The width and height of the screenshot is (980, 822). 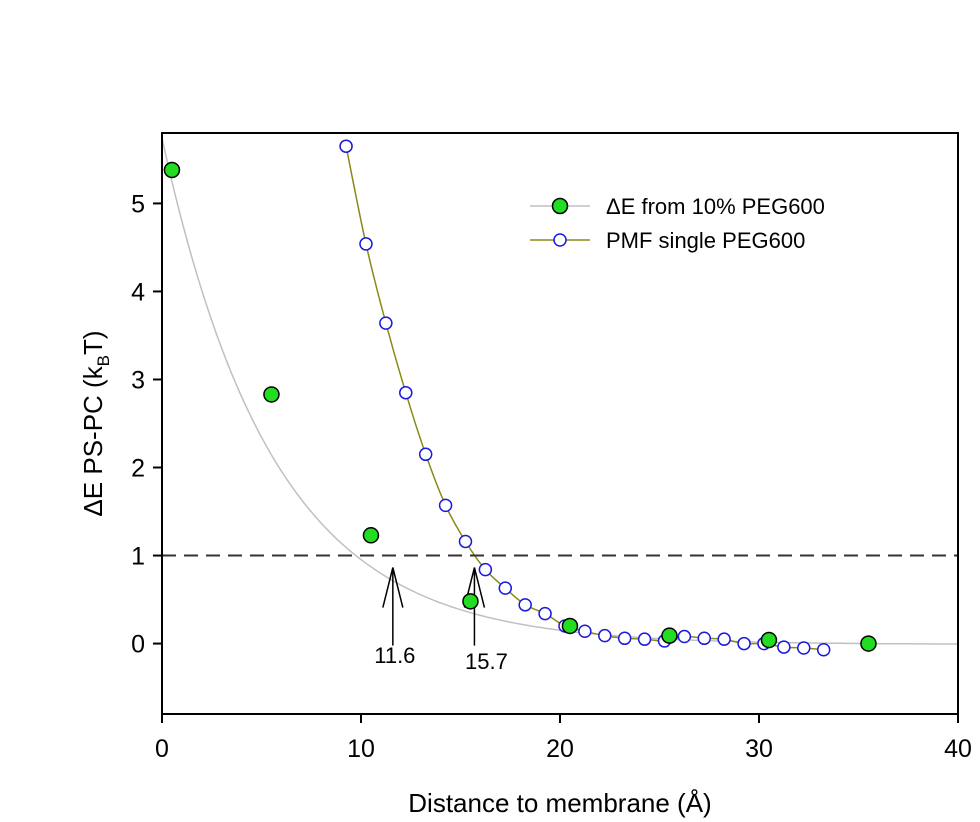 What do you see at coordinates (486, 661) in the screenshot?
I see `annotation-label: 15.7` at bounding box center [486, 661].